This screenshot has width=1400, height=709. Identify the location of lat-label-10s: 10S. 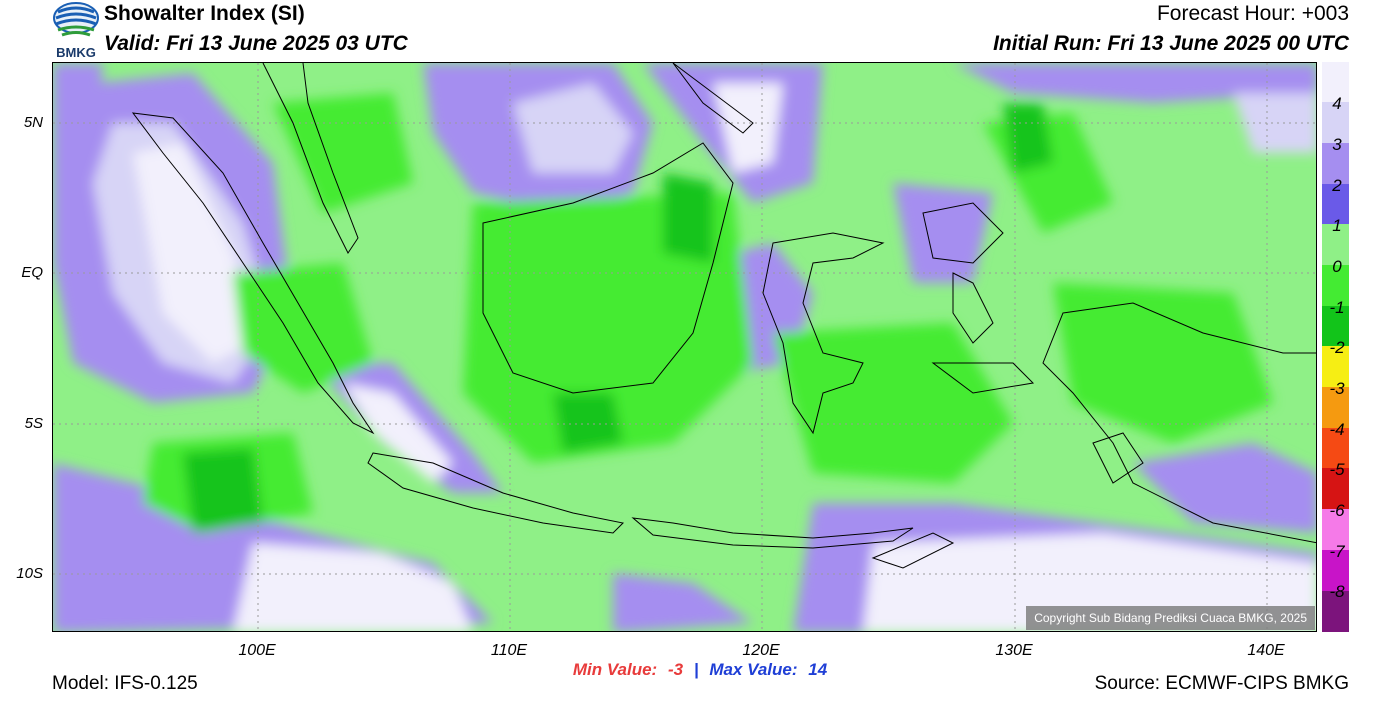
(29, 573).